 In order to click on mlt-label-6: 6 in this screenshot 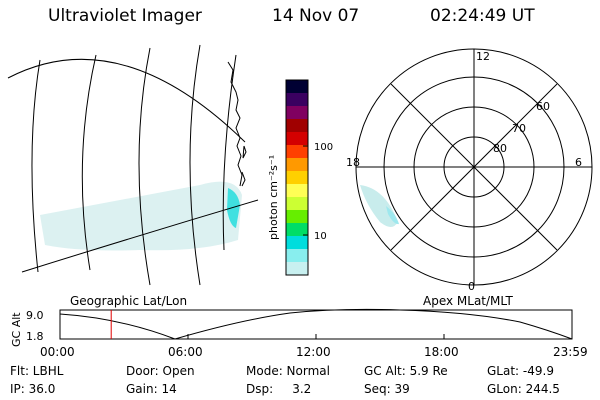, I will do `click(578, 162)`.